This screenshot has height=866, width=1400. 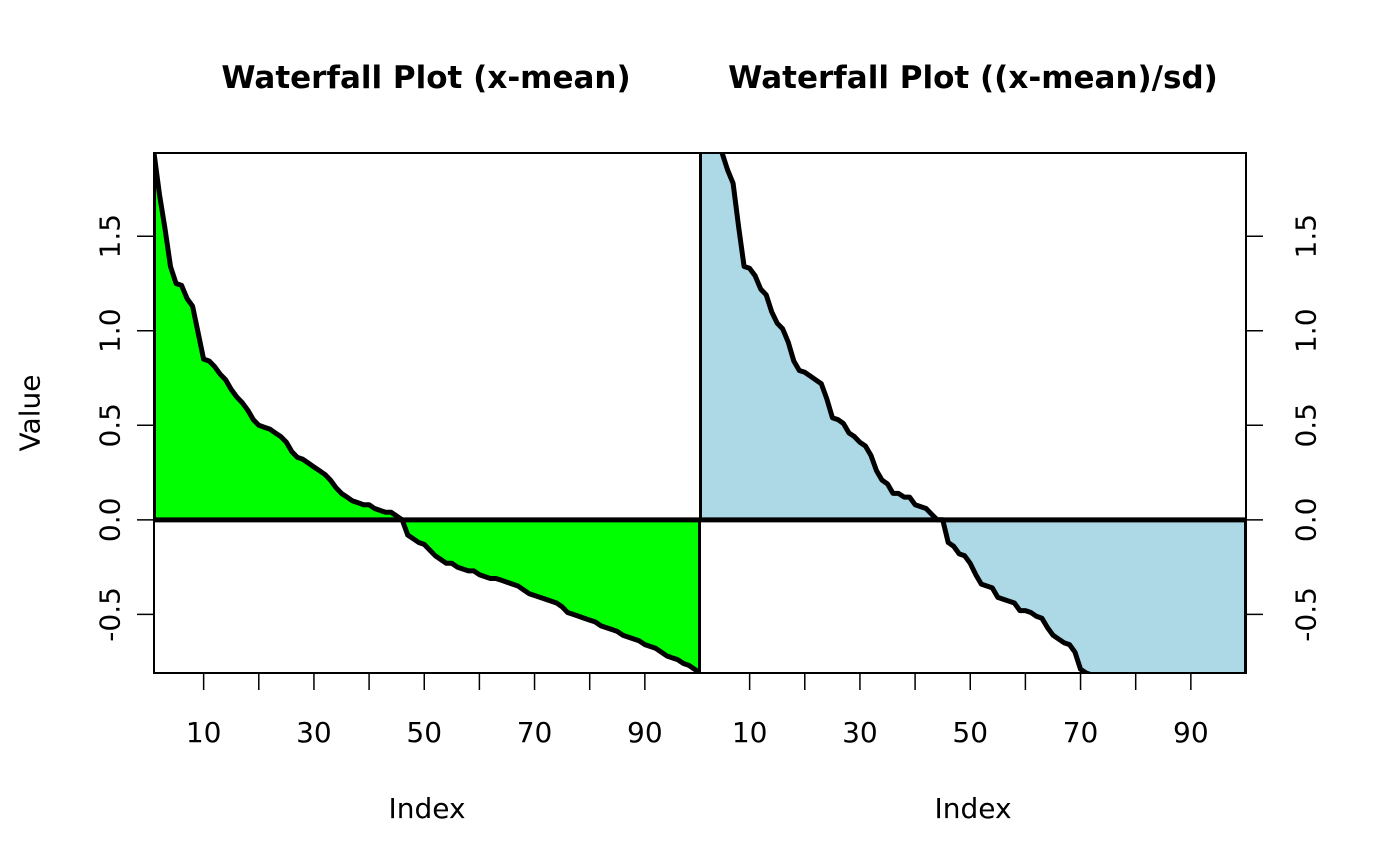 I want to click on chart-title: Waterfall Plot (x-mean), so click(x=425, y=78).